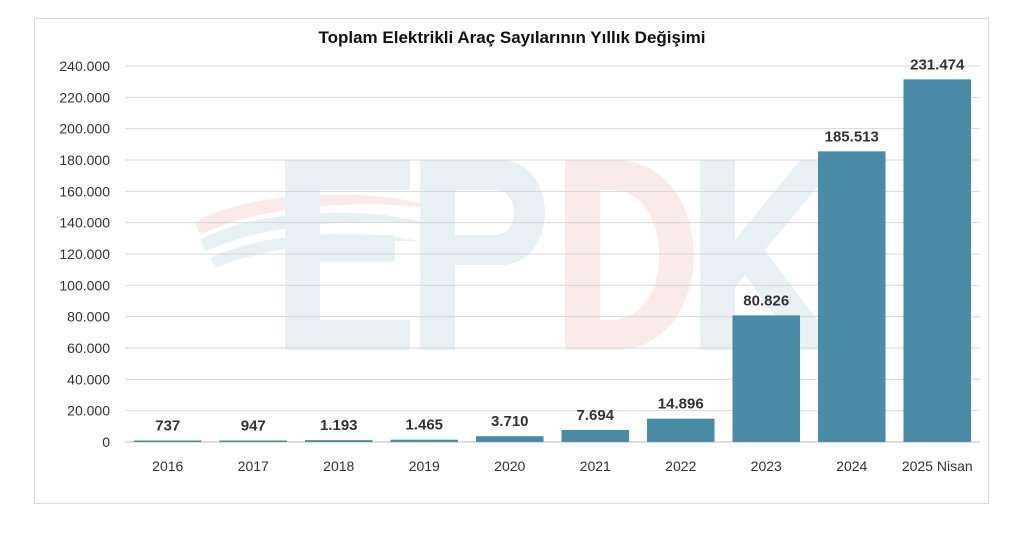  Describe the element at coordinates (937, 466) in the screenshot. I see `x-tick-label: 2025 Nisan` at that location.